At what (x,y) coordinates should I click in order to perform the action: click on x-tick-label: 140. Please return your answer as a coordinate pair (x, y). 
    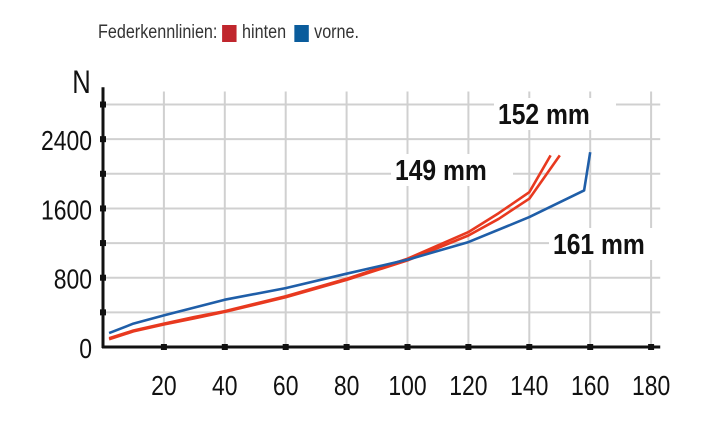
    Looking at the image, I should click on (529, 386).